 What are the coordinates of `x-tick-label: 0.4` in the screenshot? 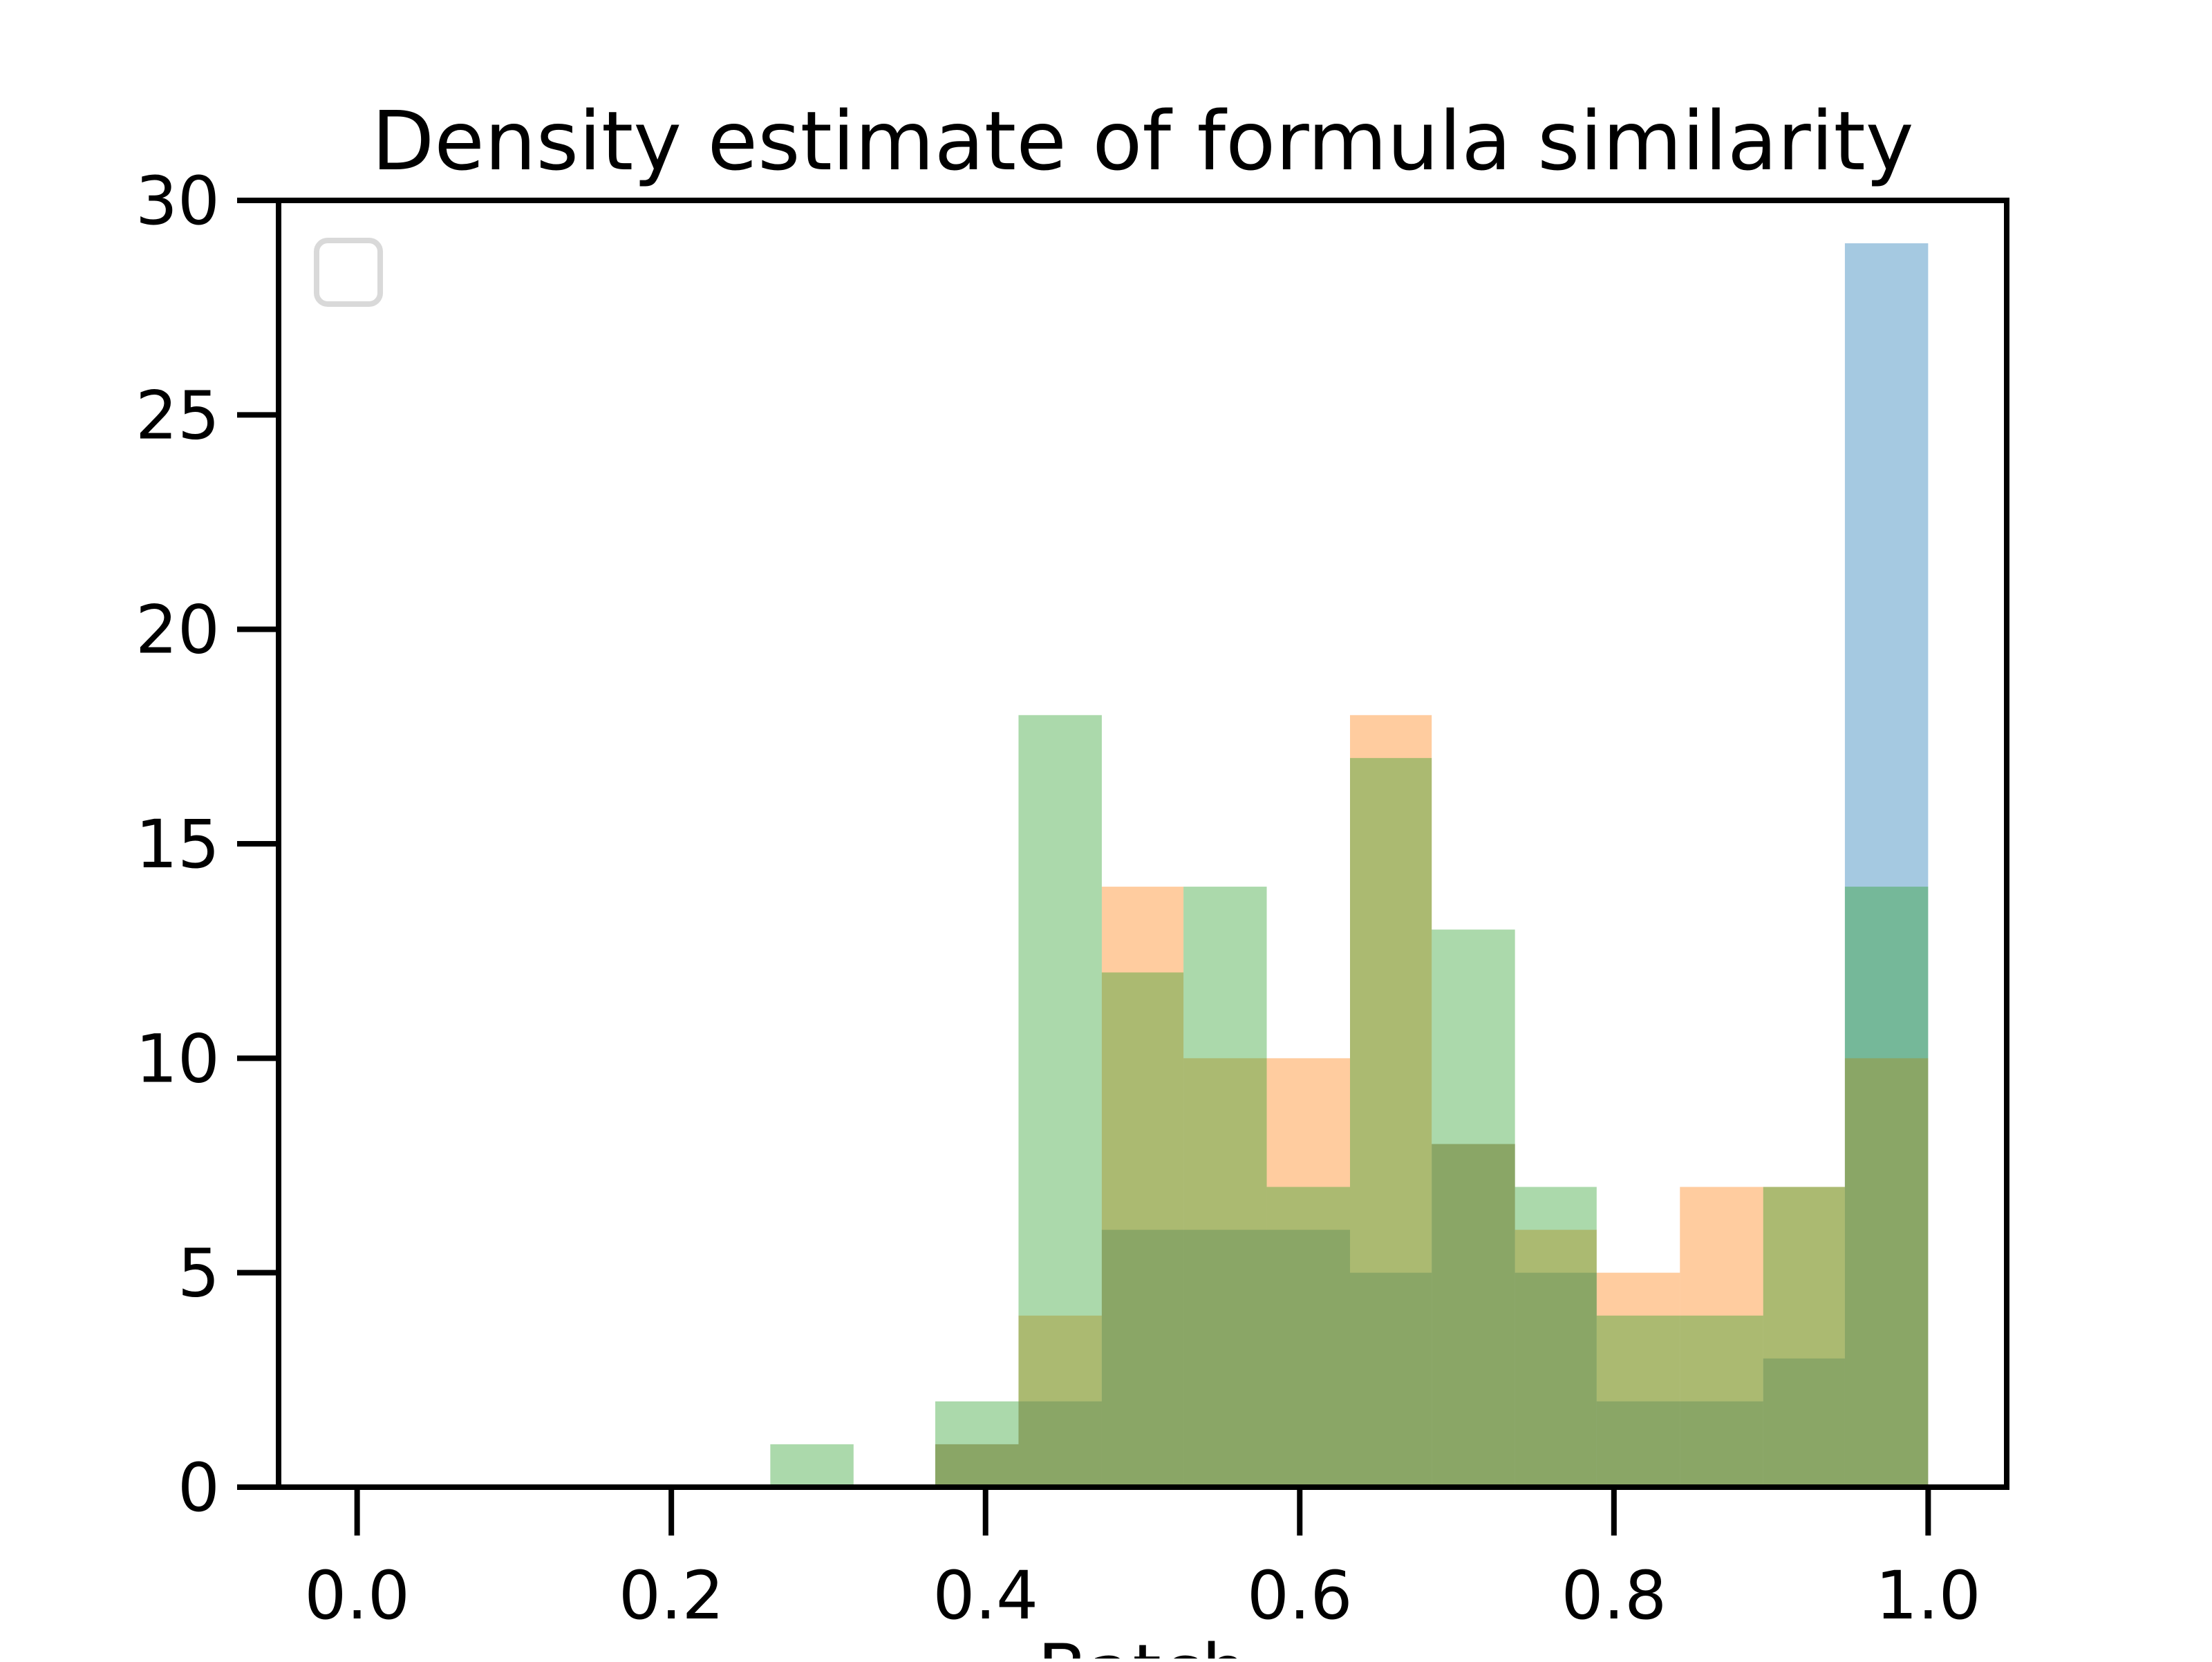 It's located at (985, 1596).